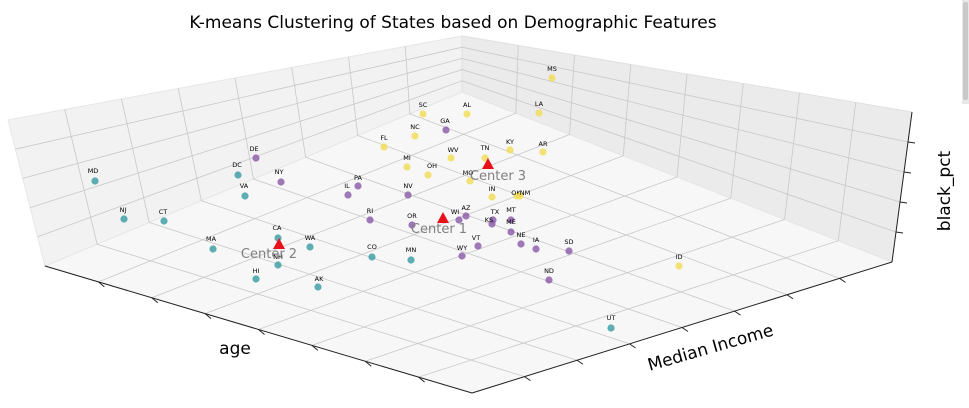 The image size is (969, 408). I want to click on point-wi, so click(459, 220).